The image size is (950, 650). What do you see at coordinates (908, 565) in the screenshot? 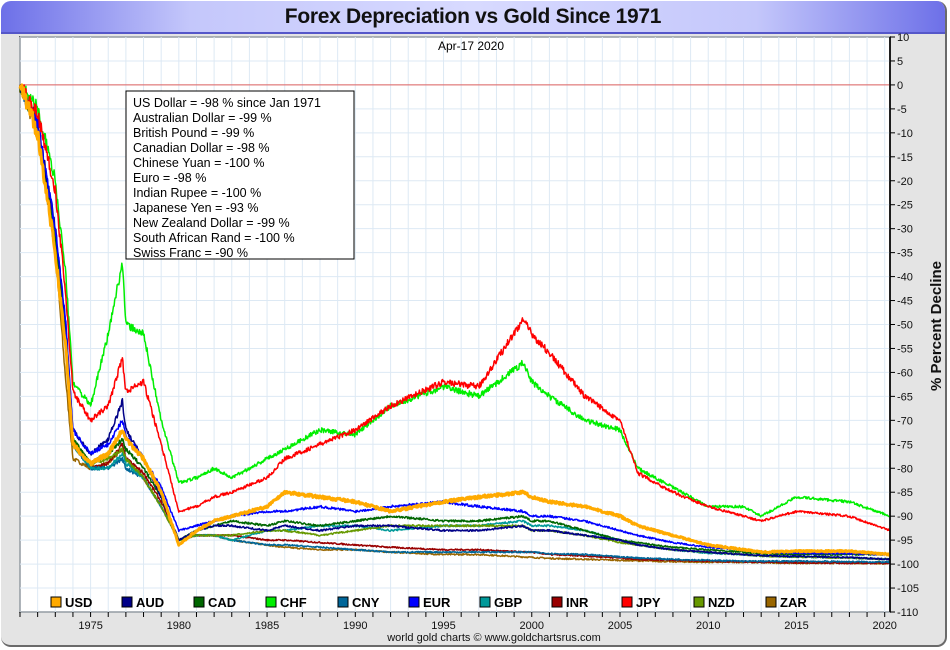
I see `y-tick-label: -100` at bounding box center [908, 565].